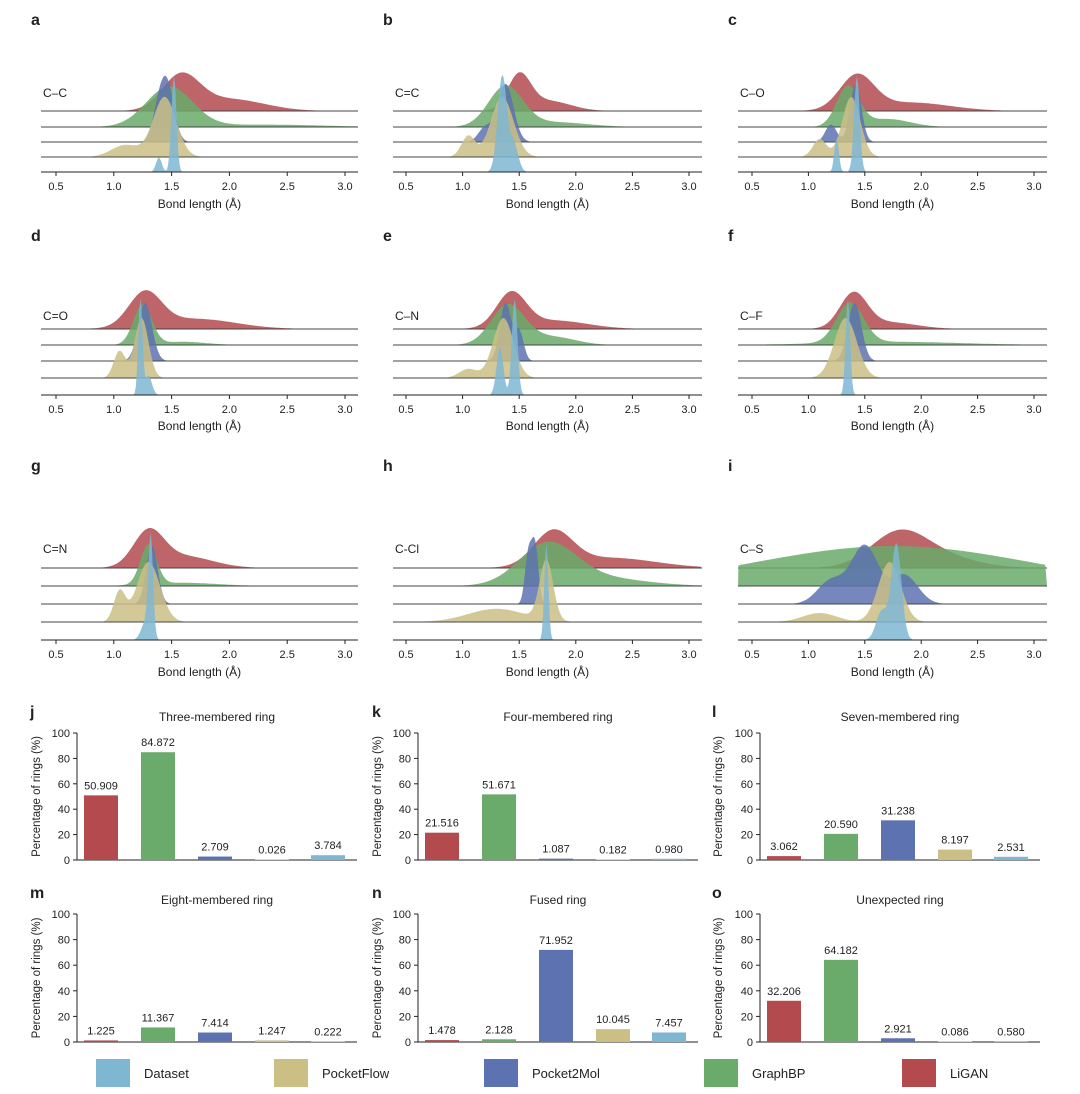 The height and width of the screenshot is (1094, 1080). What do you see at coordinates (731, 236) in the screenshot?
I see `panel-label: f` at bounding box center [731, 236].